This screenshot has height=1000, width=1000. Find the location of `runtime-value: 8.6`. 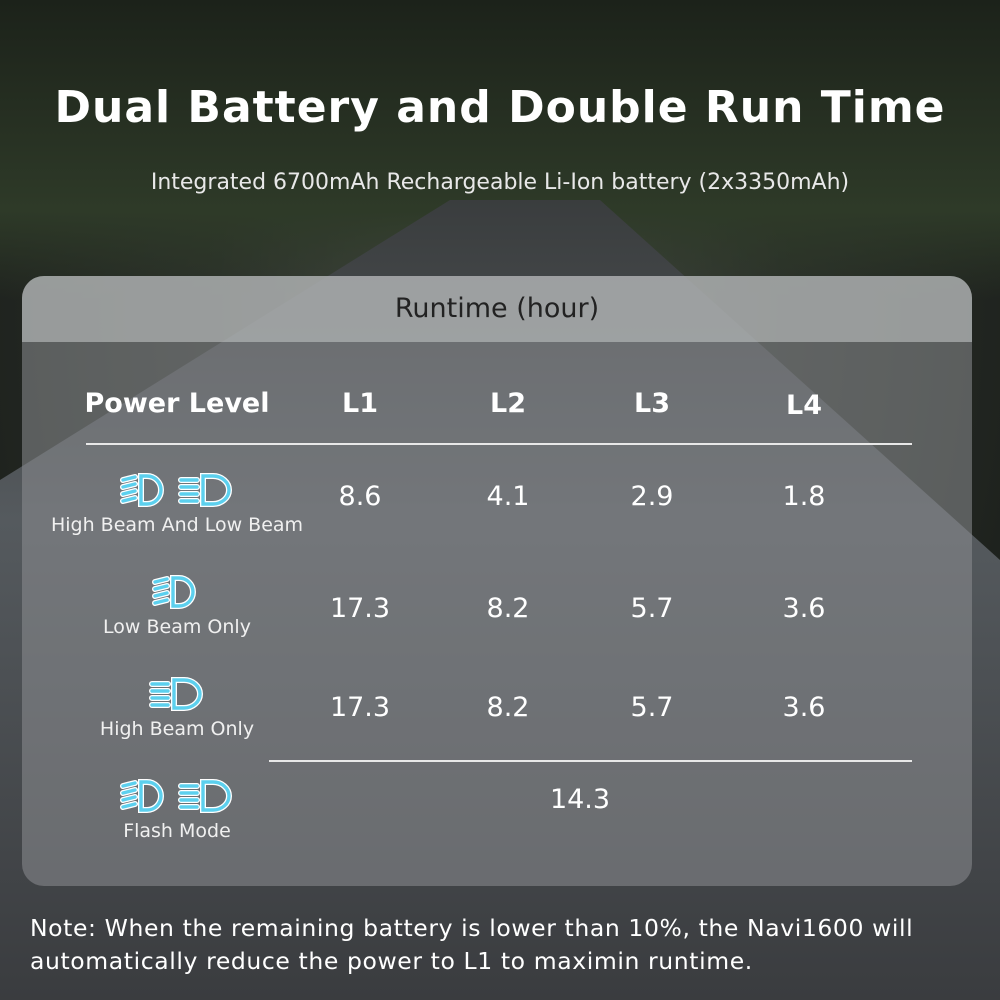

runtime-value: 8.6 is located at coordinates (360, 496).